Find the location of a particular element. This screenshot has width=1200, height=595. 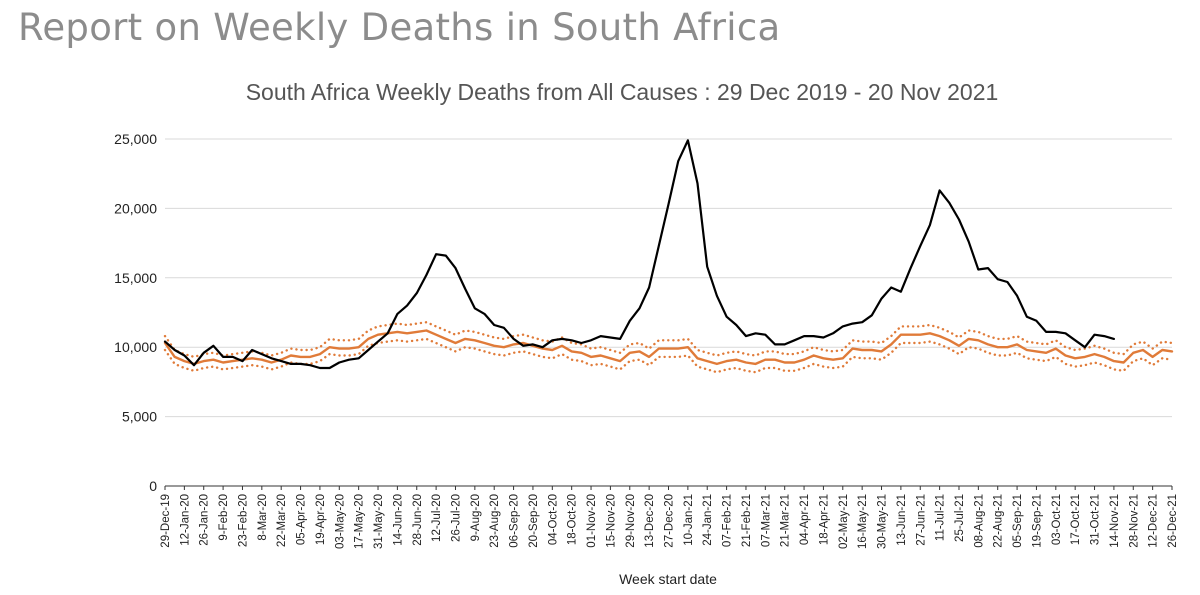

x-tick-label: 03-Oct-21 is located at coordinates (1057, 519).